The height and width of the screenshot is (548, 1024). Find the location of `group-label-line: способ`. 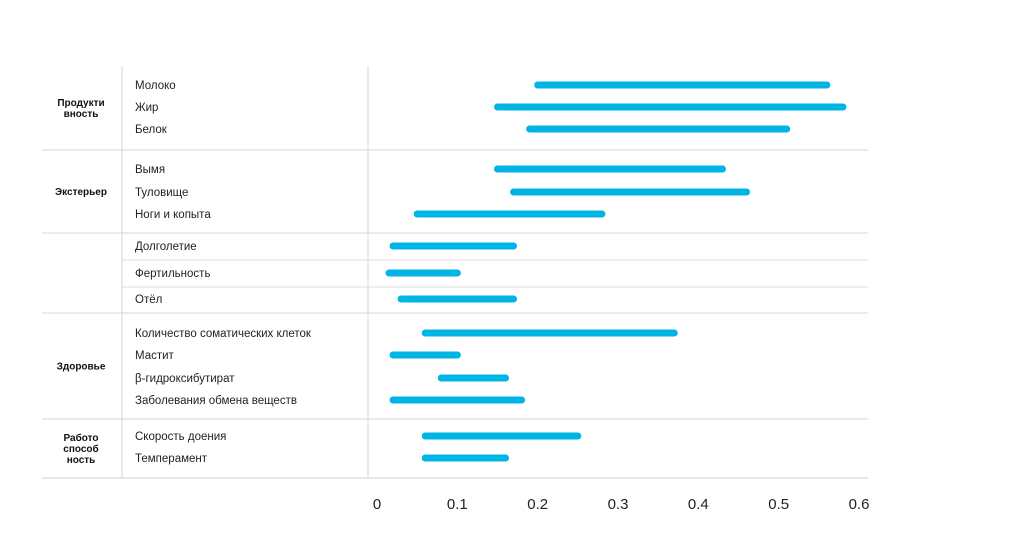

group-label-line: способ is located at coordinates (80, 449).